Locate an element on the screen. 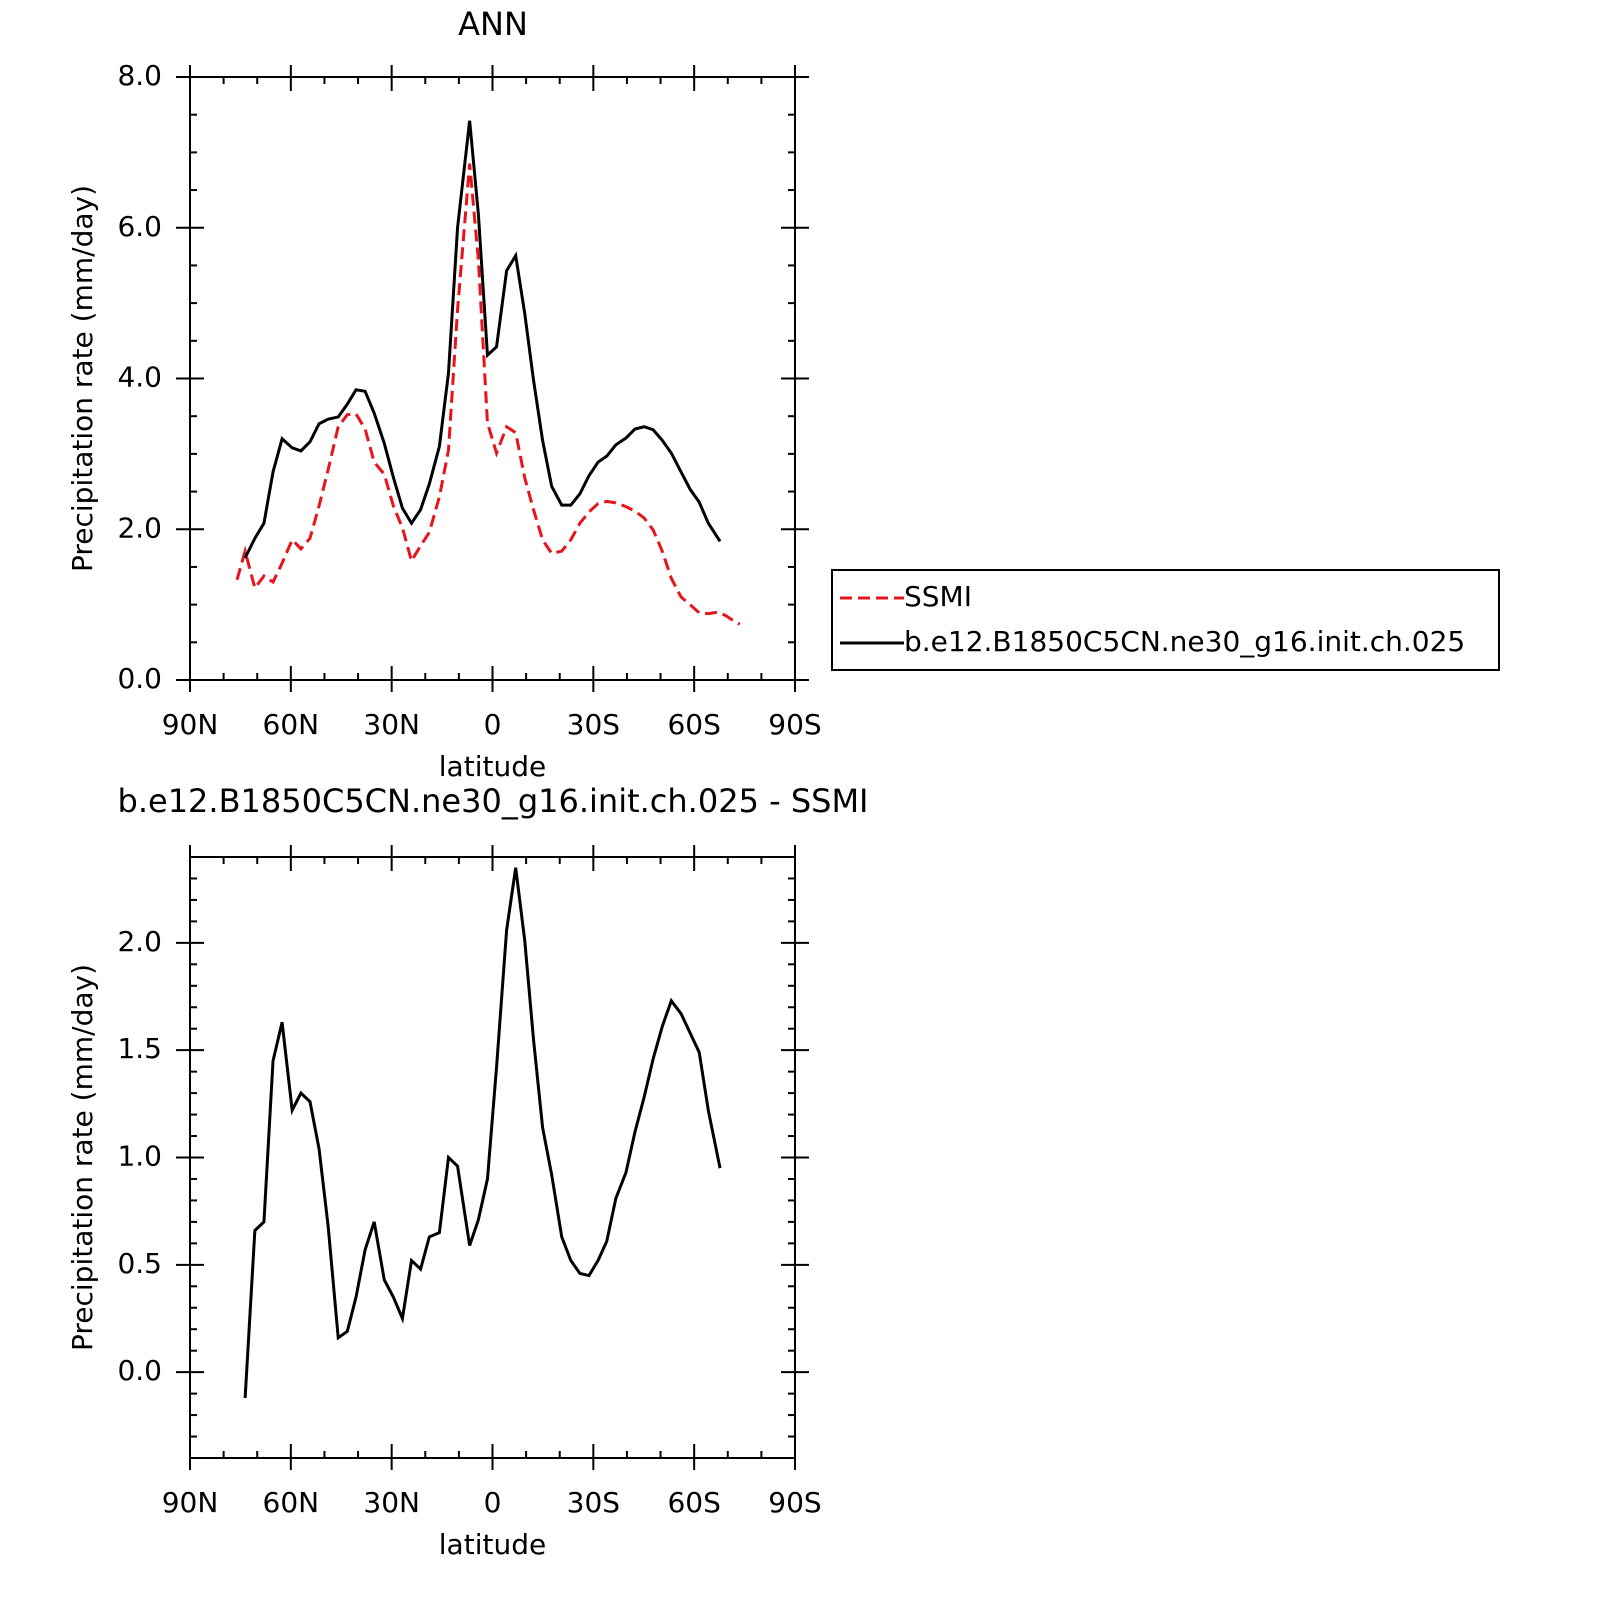 This screenshot has height=1619, width=1619. legend-label: SSMI is located at coordinates (938, 596).